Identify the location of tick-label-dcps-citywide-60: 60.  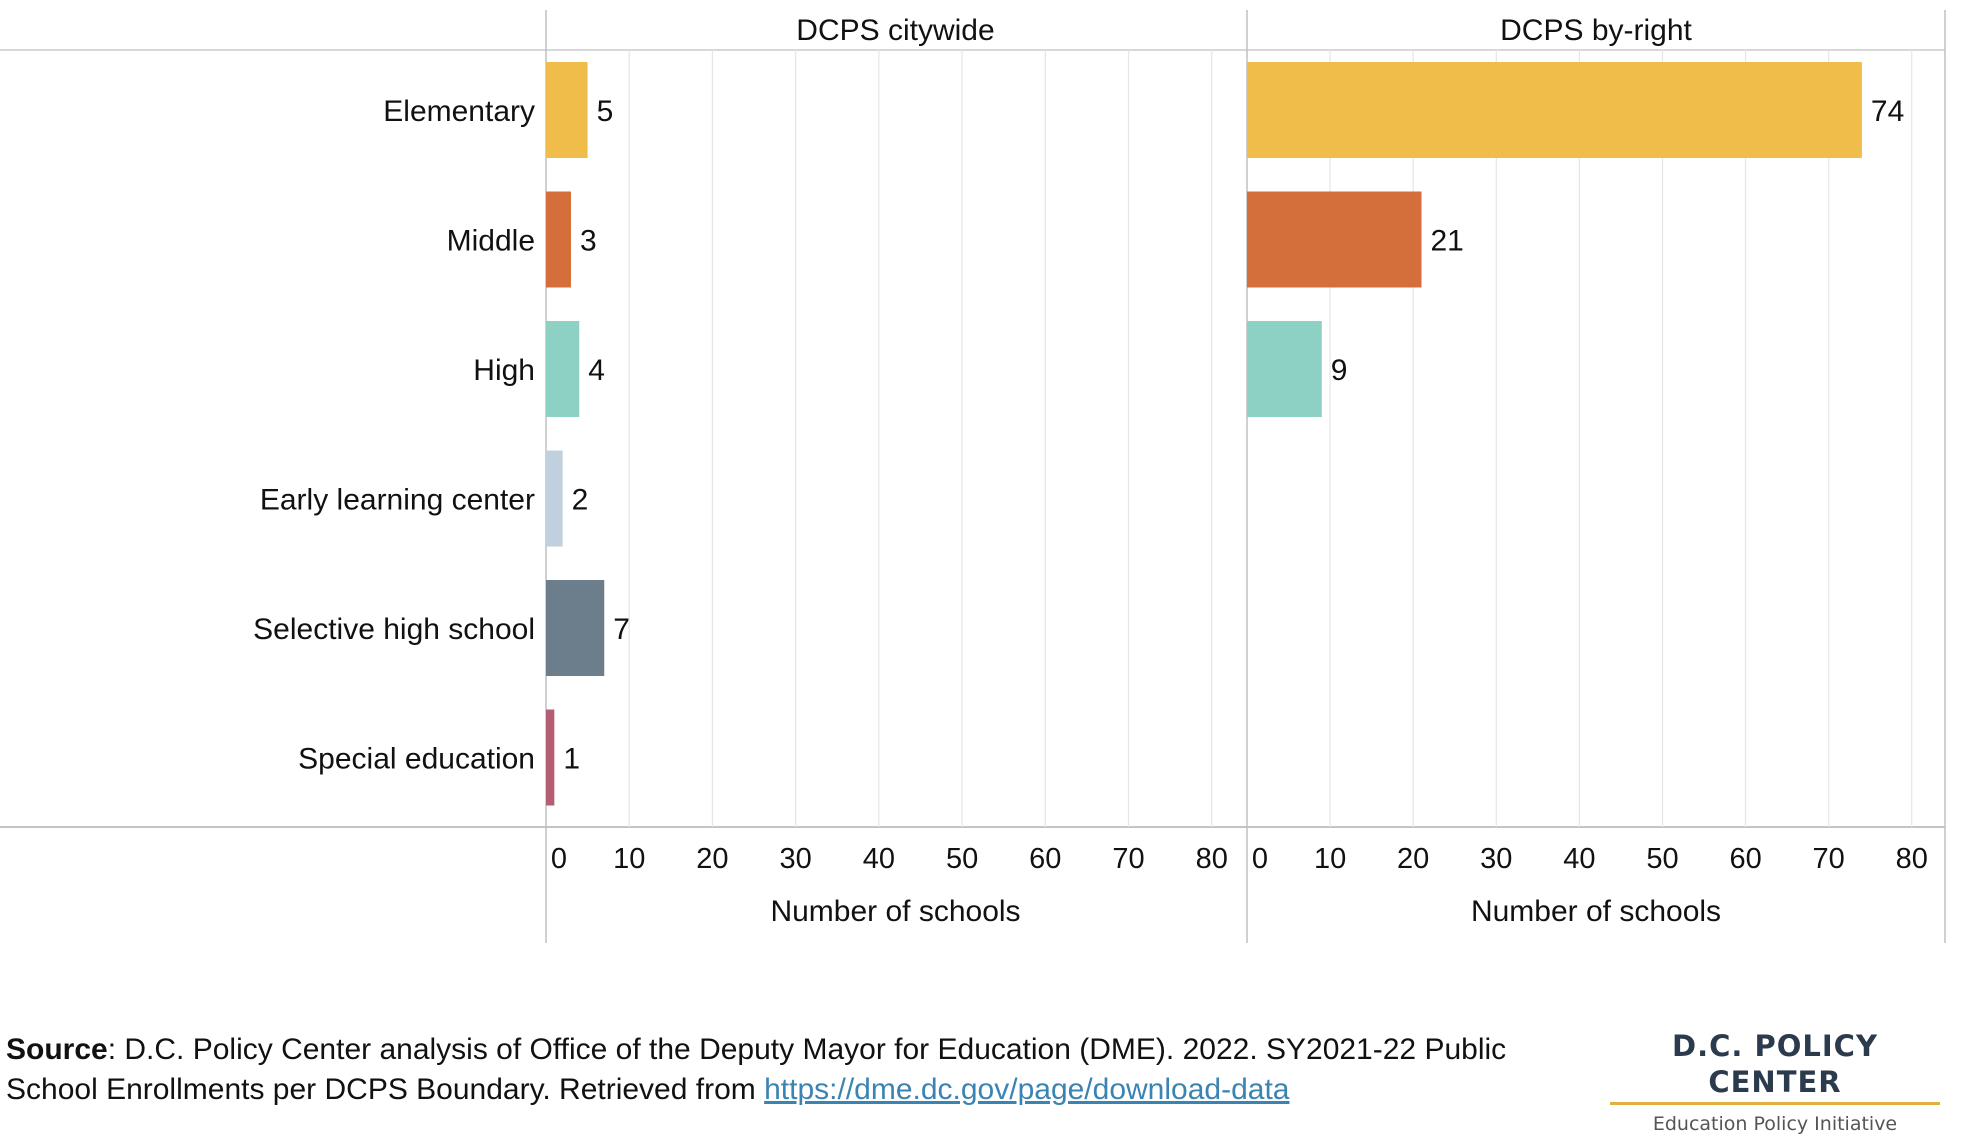
(1045, 859).